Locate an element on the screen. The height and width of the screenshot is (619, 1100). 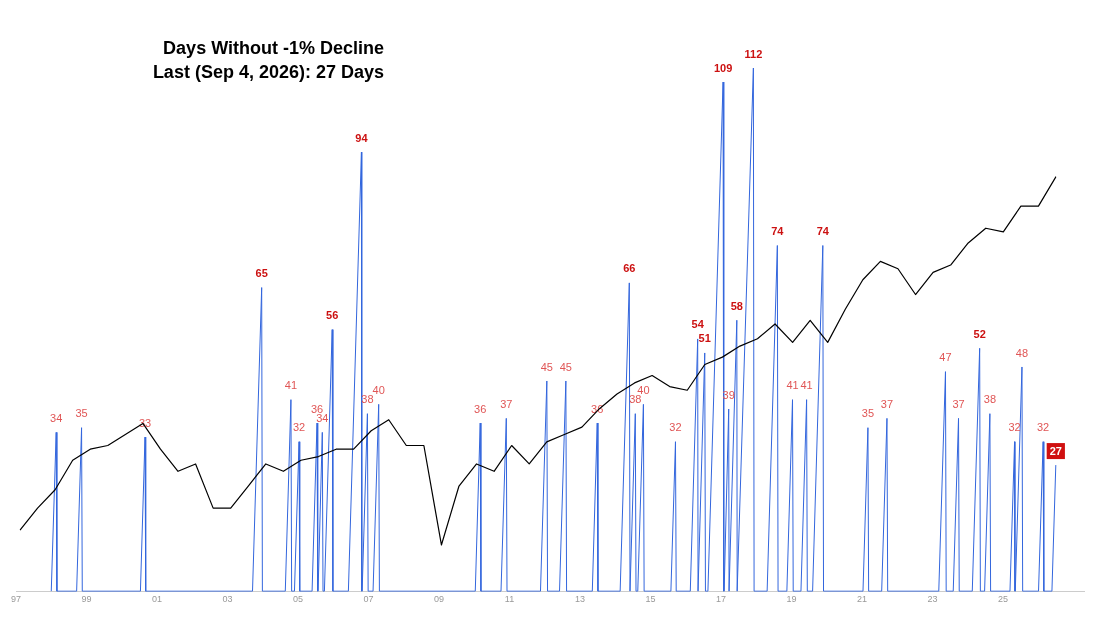
x-tick-label: 99 is located at coordinates (86, 599).